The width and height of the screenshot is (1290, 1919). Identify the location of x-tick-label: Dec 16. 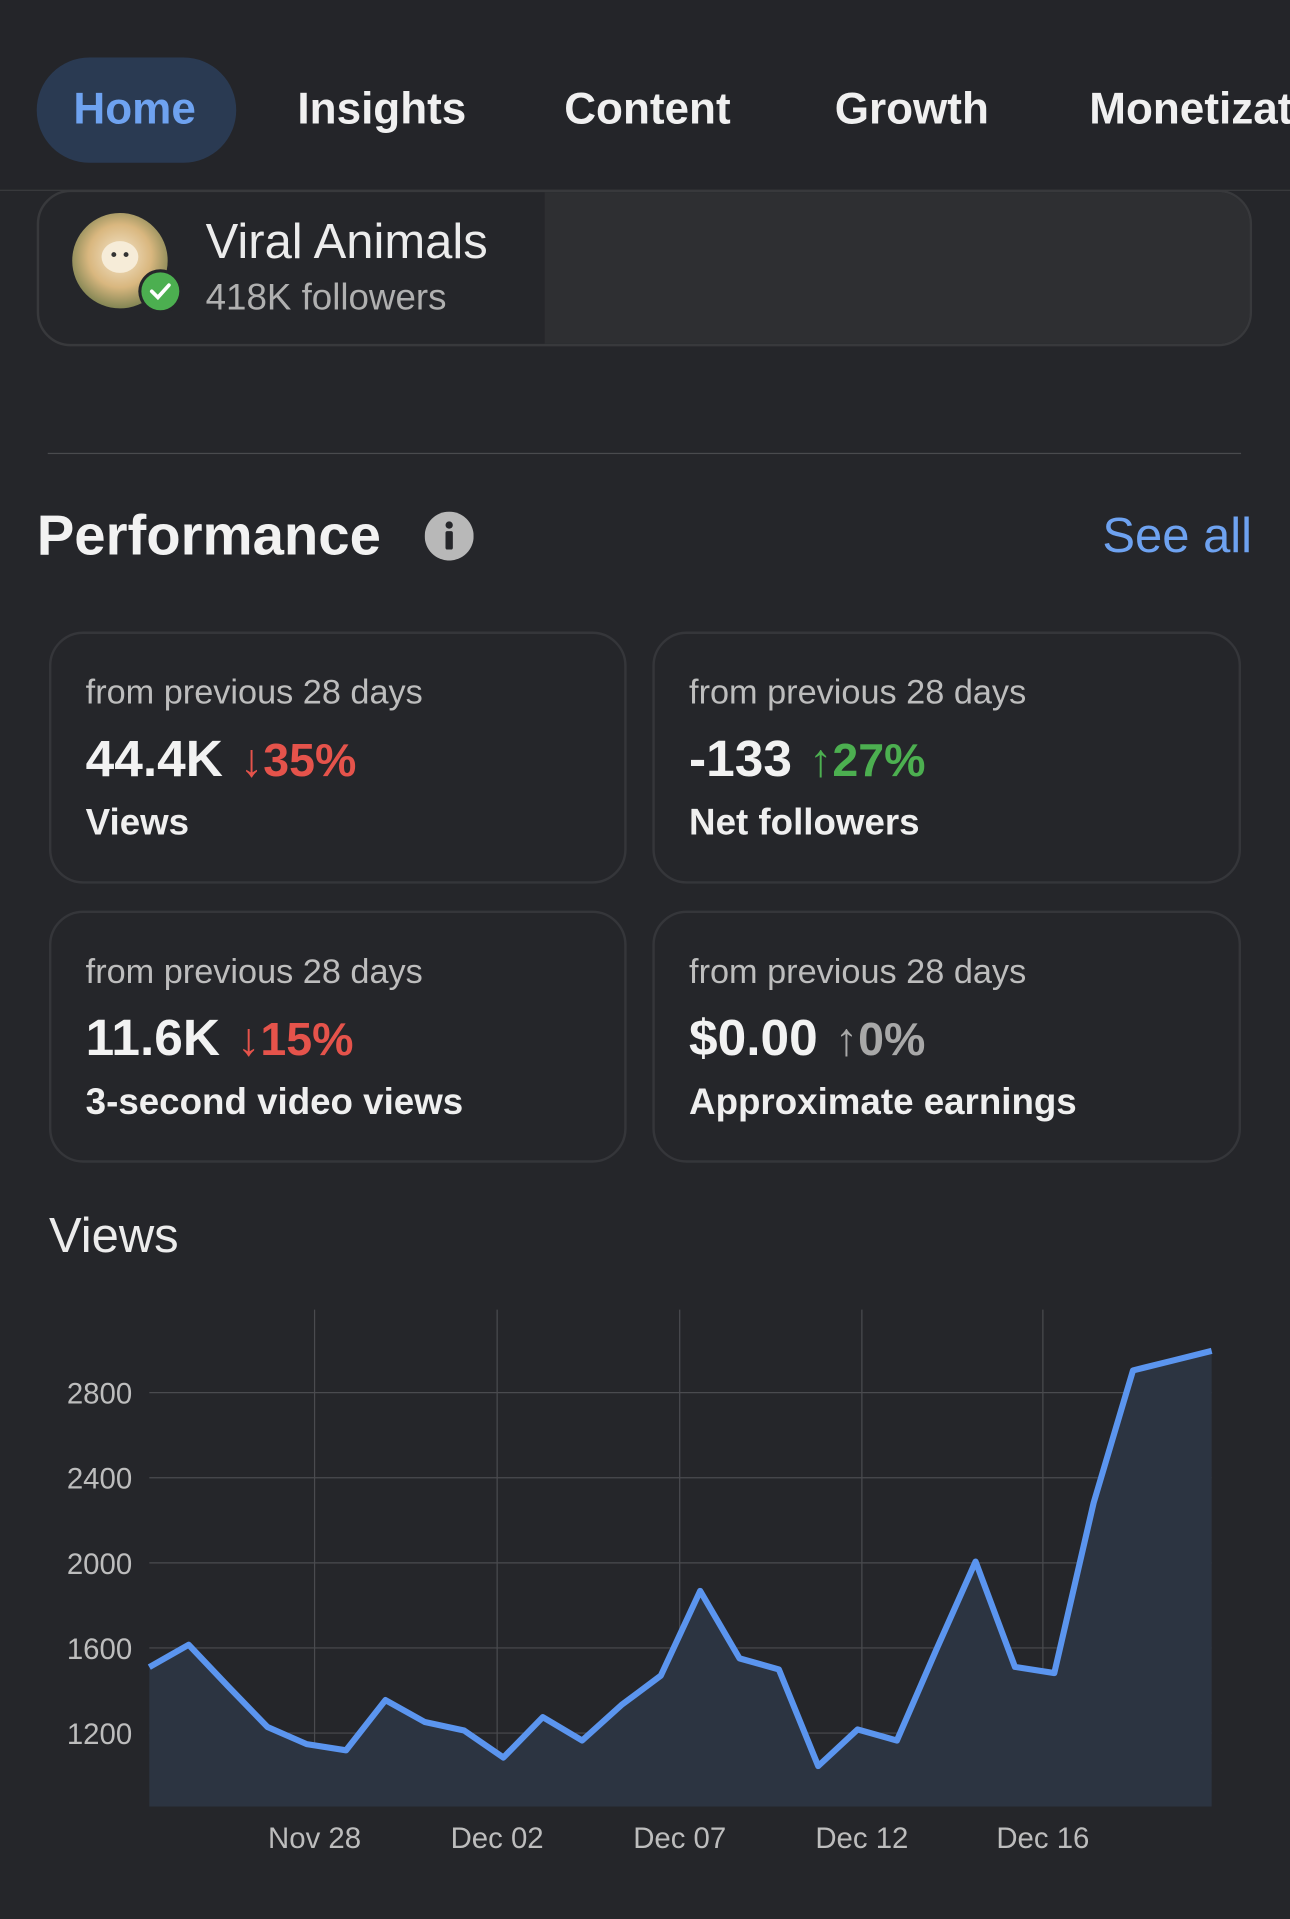
(1042, 1838).